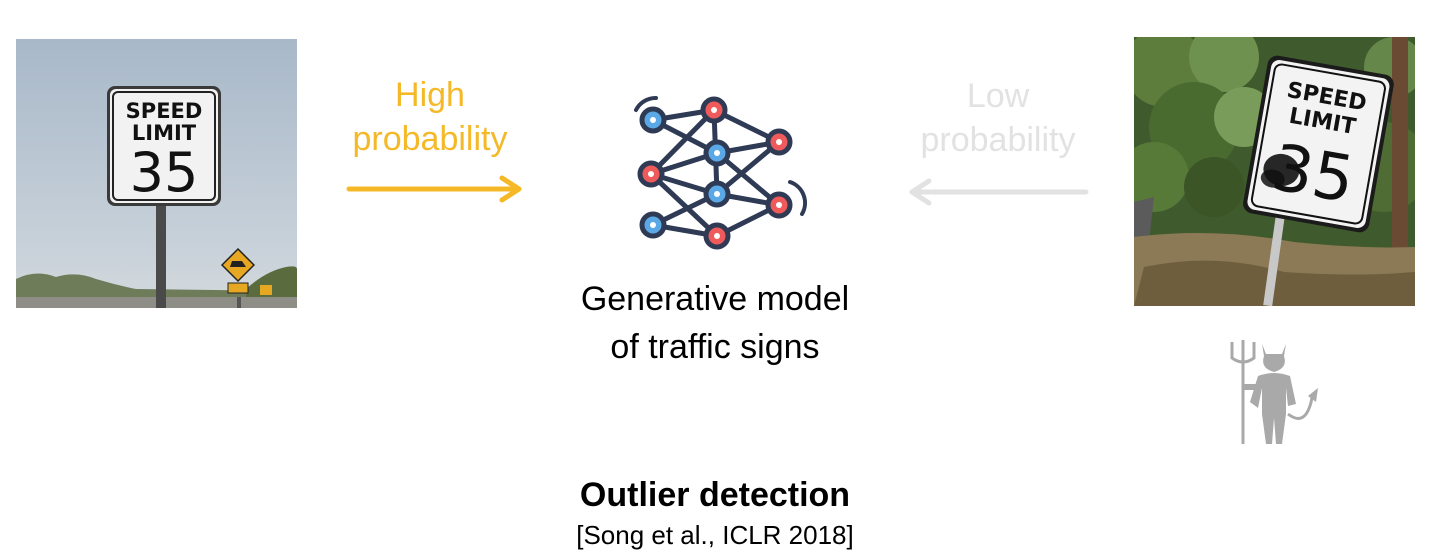 Image resolution: width=1439 pixels, height=560 pixels. Describe the element at coordinates (715, 323) in the screenshot. I see `model-caption: Generative model of traffic signs` at that location.